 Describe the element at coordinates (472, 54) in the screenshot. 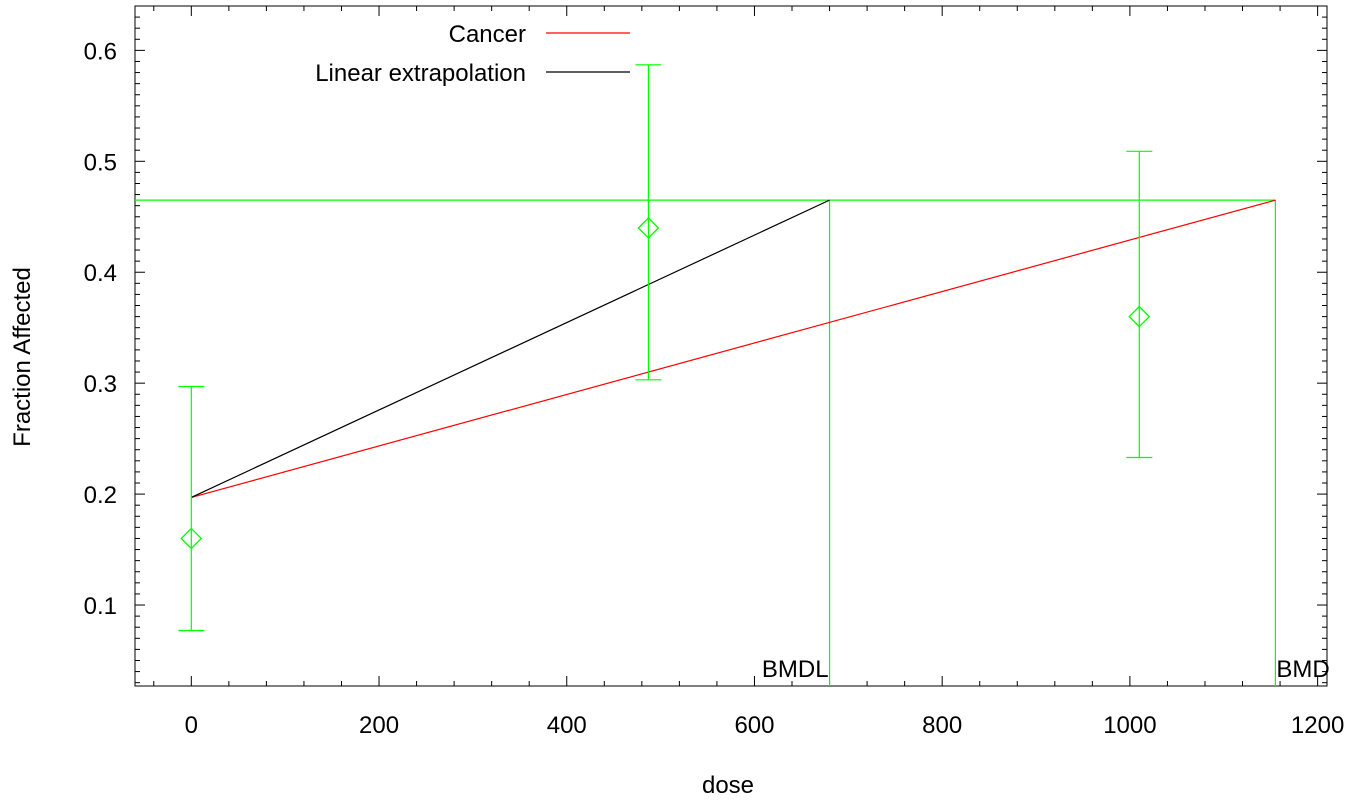

I see `legend: Cancer Linear extrapolation` at that location.